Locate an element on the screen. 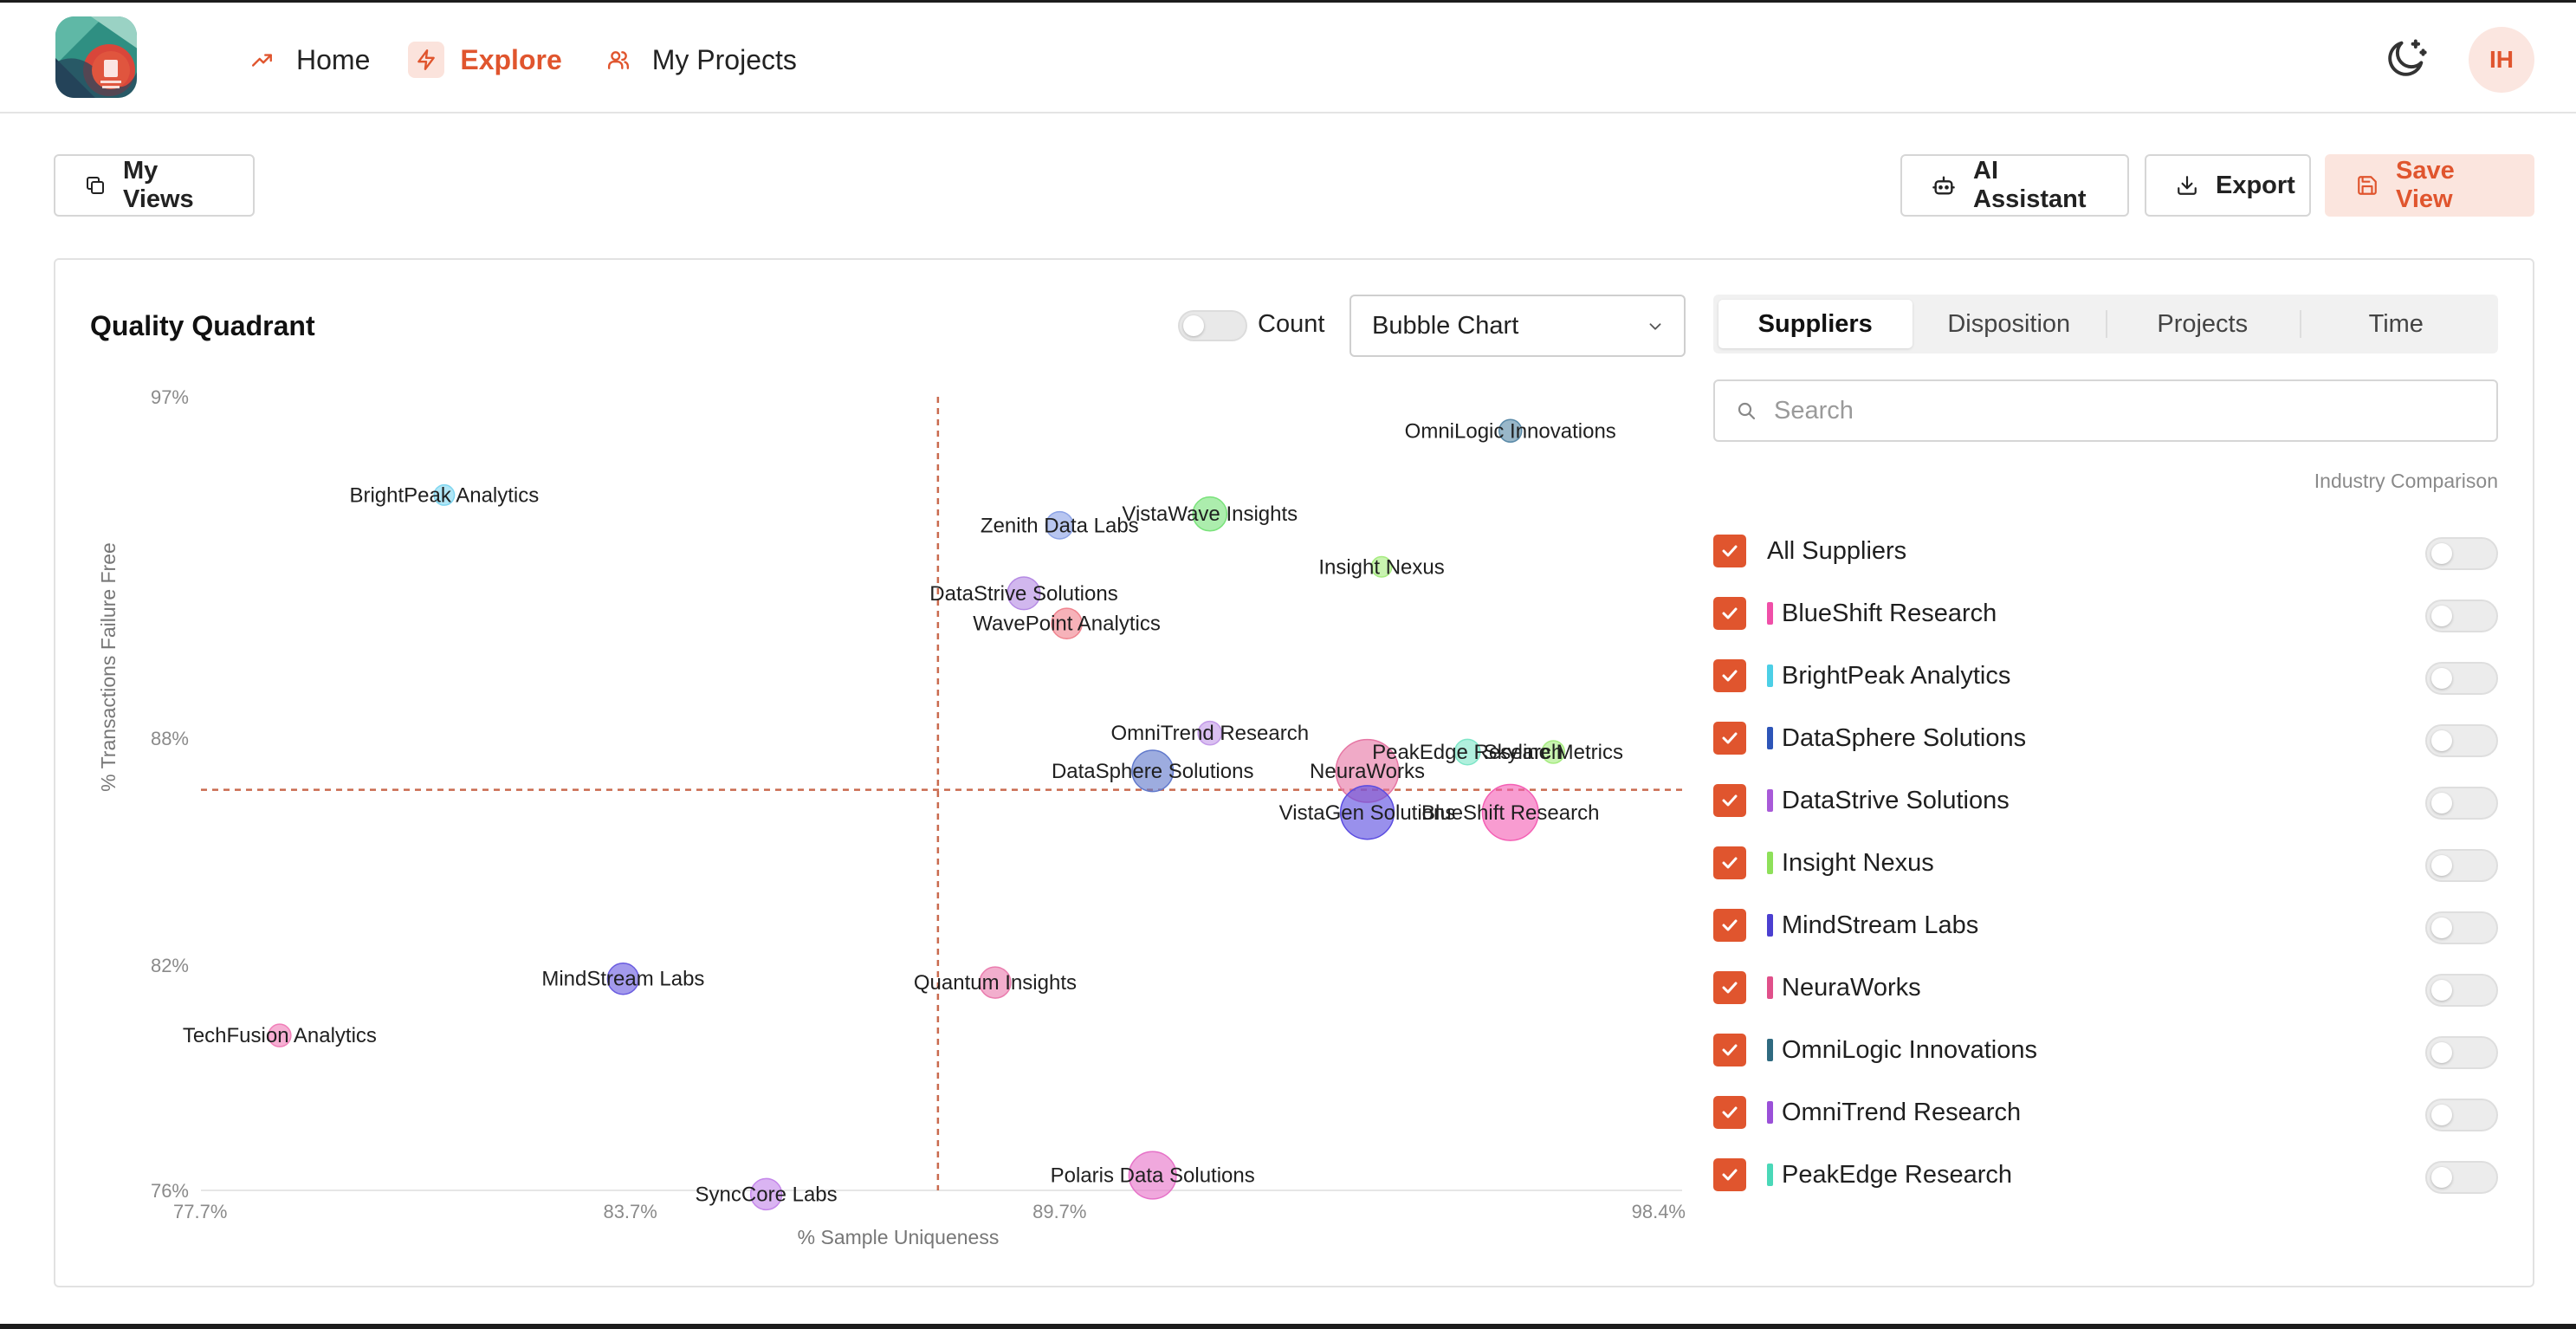 The height and width of the screenshot is (1329, 2576). trending-up-icon is located at coordinates (262, 60).